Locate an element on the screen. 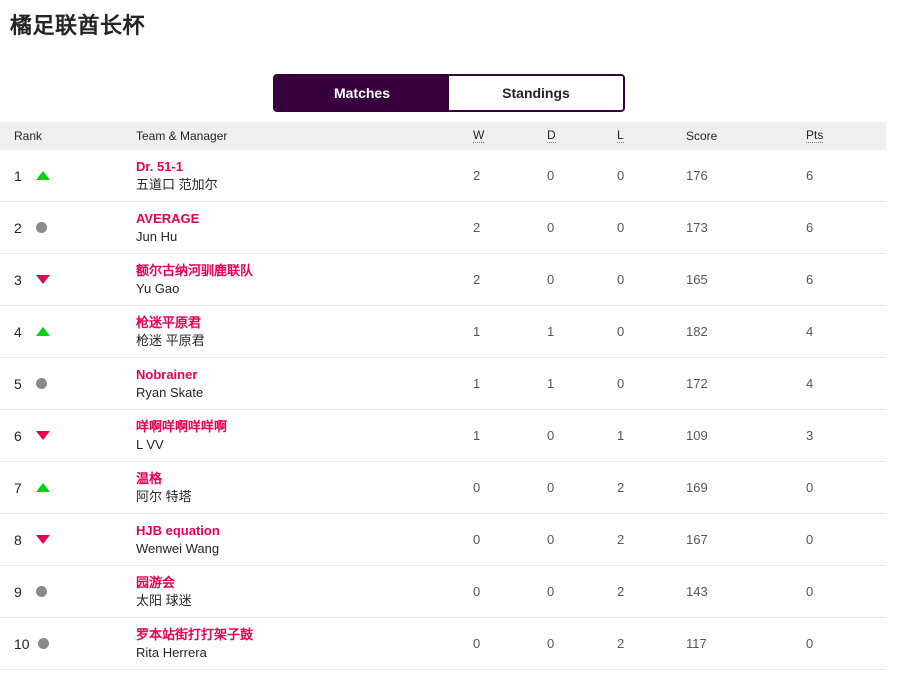  rank-cell: 3 is located at coordinates (61, 279).